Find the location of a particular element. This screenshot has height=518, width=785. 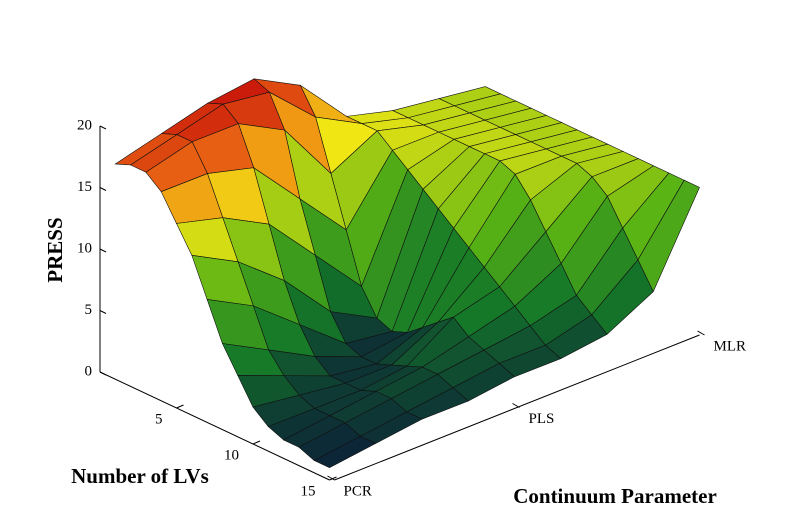

y-tick-label: 15 is located at coordinates (308, 491).